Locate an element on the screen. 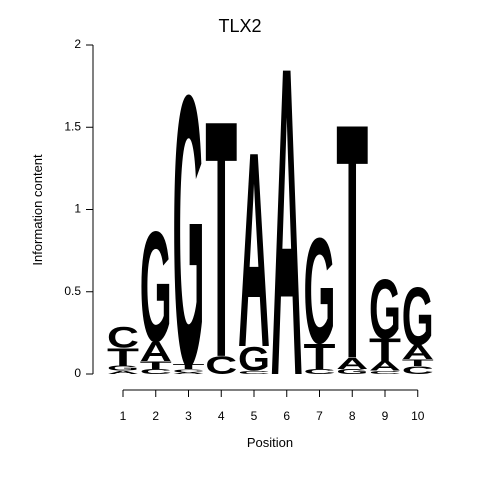  x-tick-label: 7 is located at coordinates (319, 416).